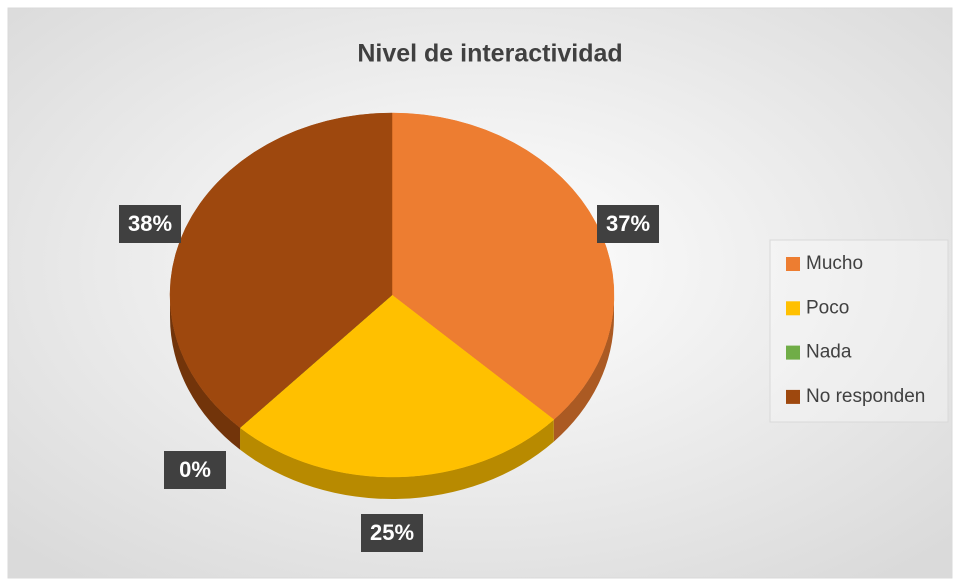 Image resolution: width=960 pixels, height=583 pixels. What do you see at coordinates (829, 352) in the screenshot?
I see `legend-label: Nada` at bounding box center [829, 352].